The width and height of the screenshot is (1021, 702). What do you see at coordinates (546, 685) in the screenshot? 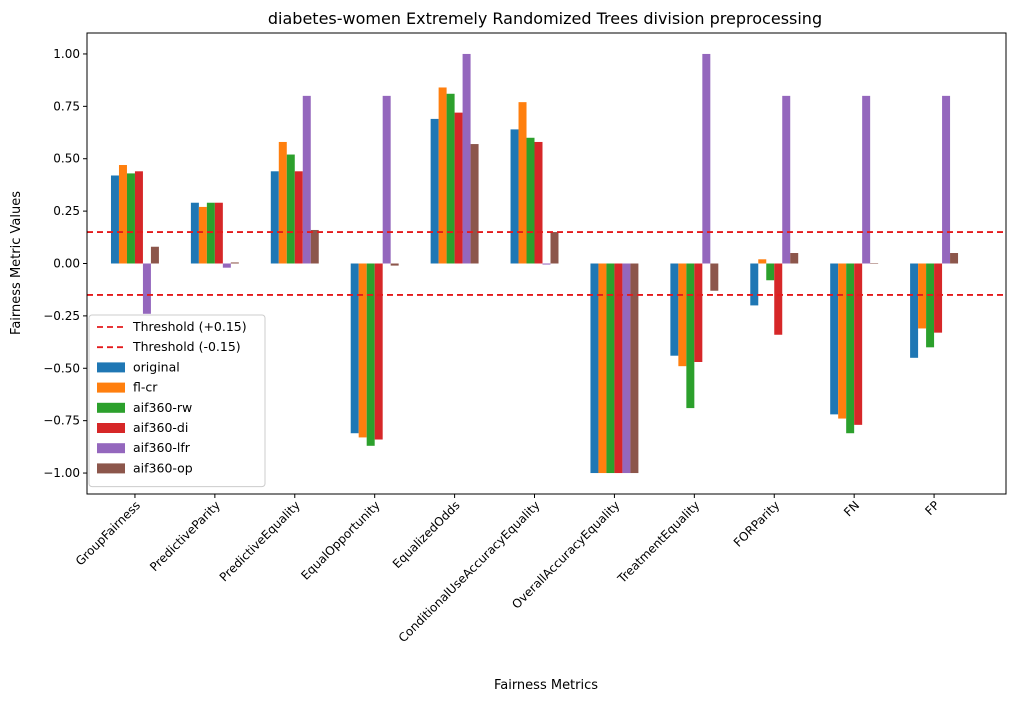
I see `x-axis-label: Fairness Metrics` at bounding box center [546, 685].